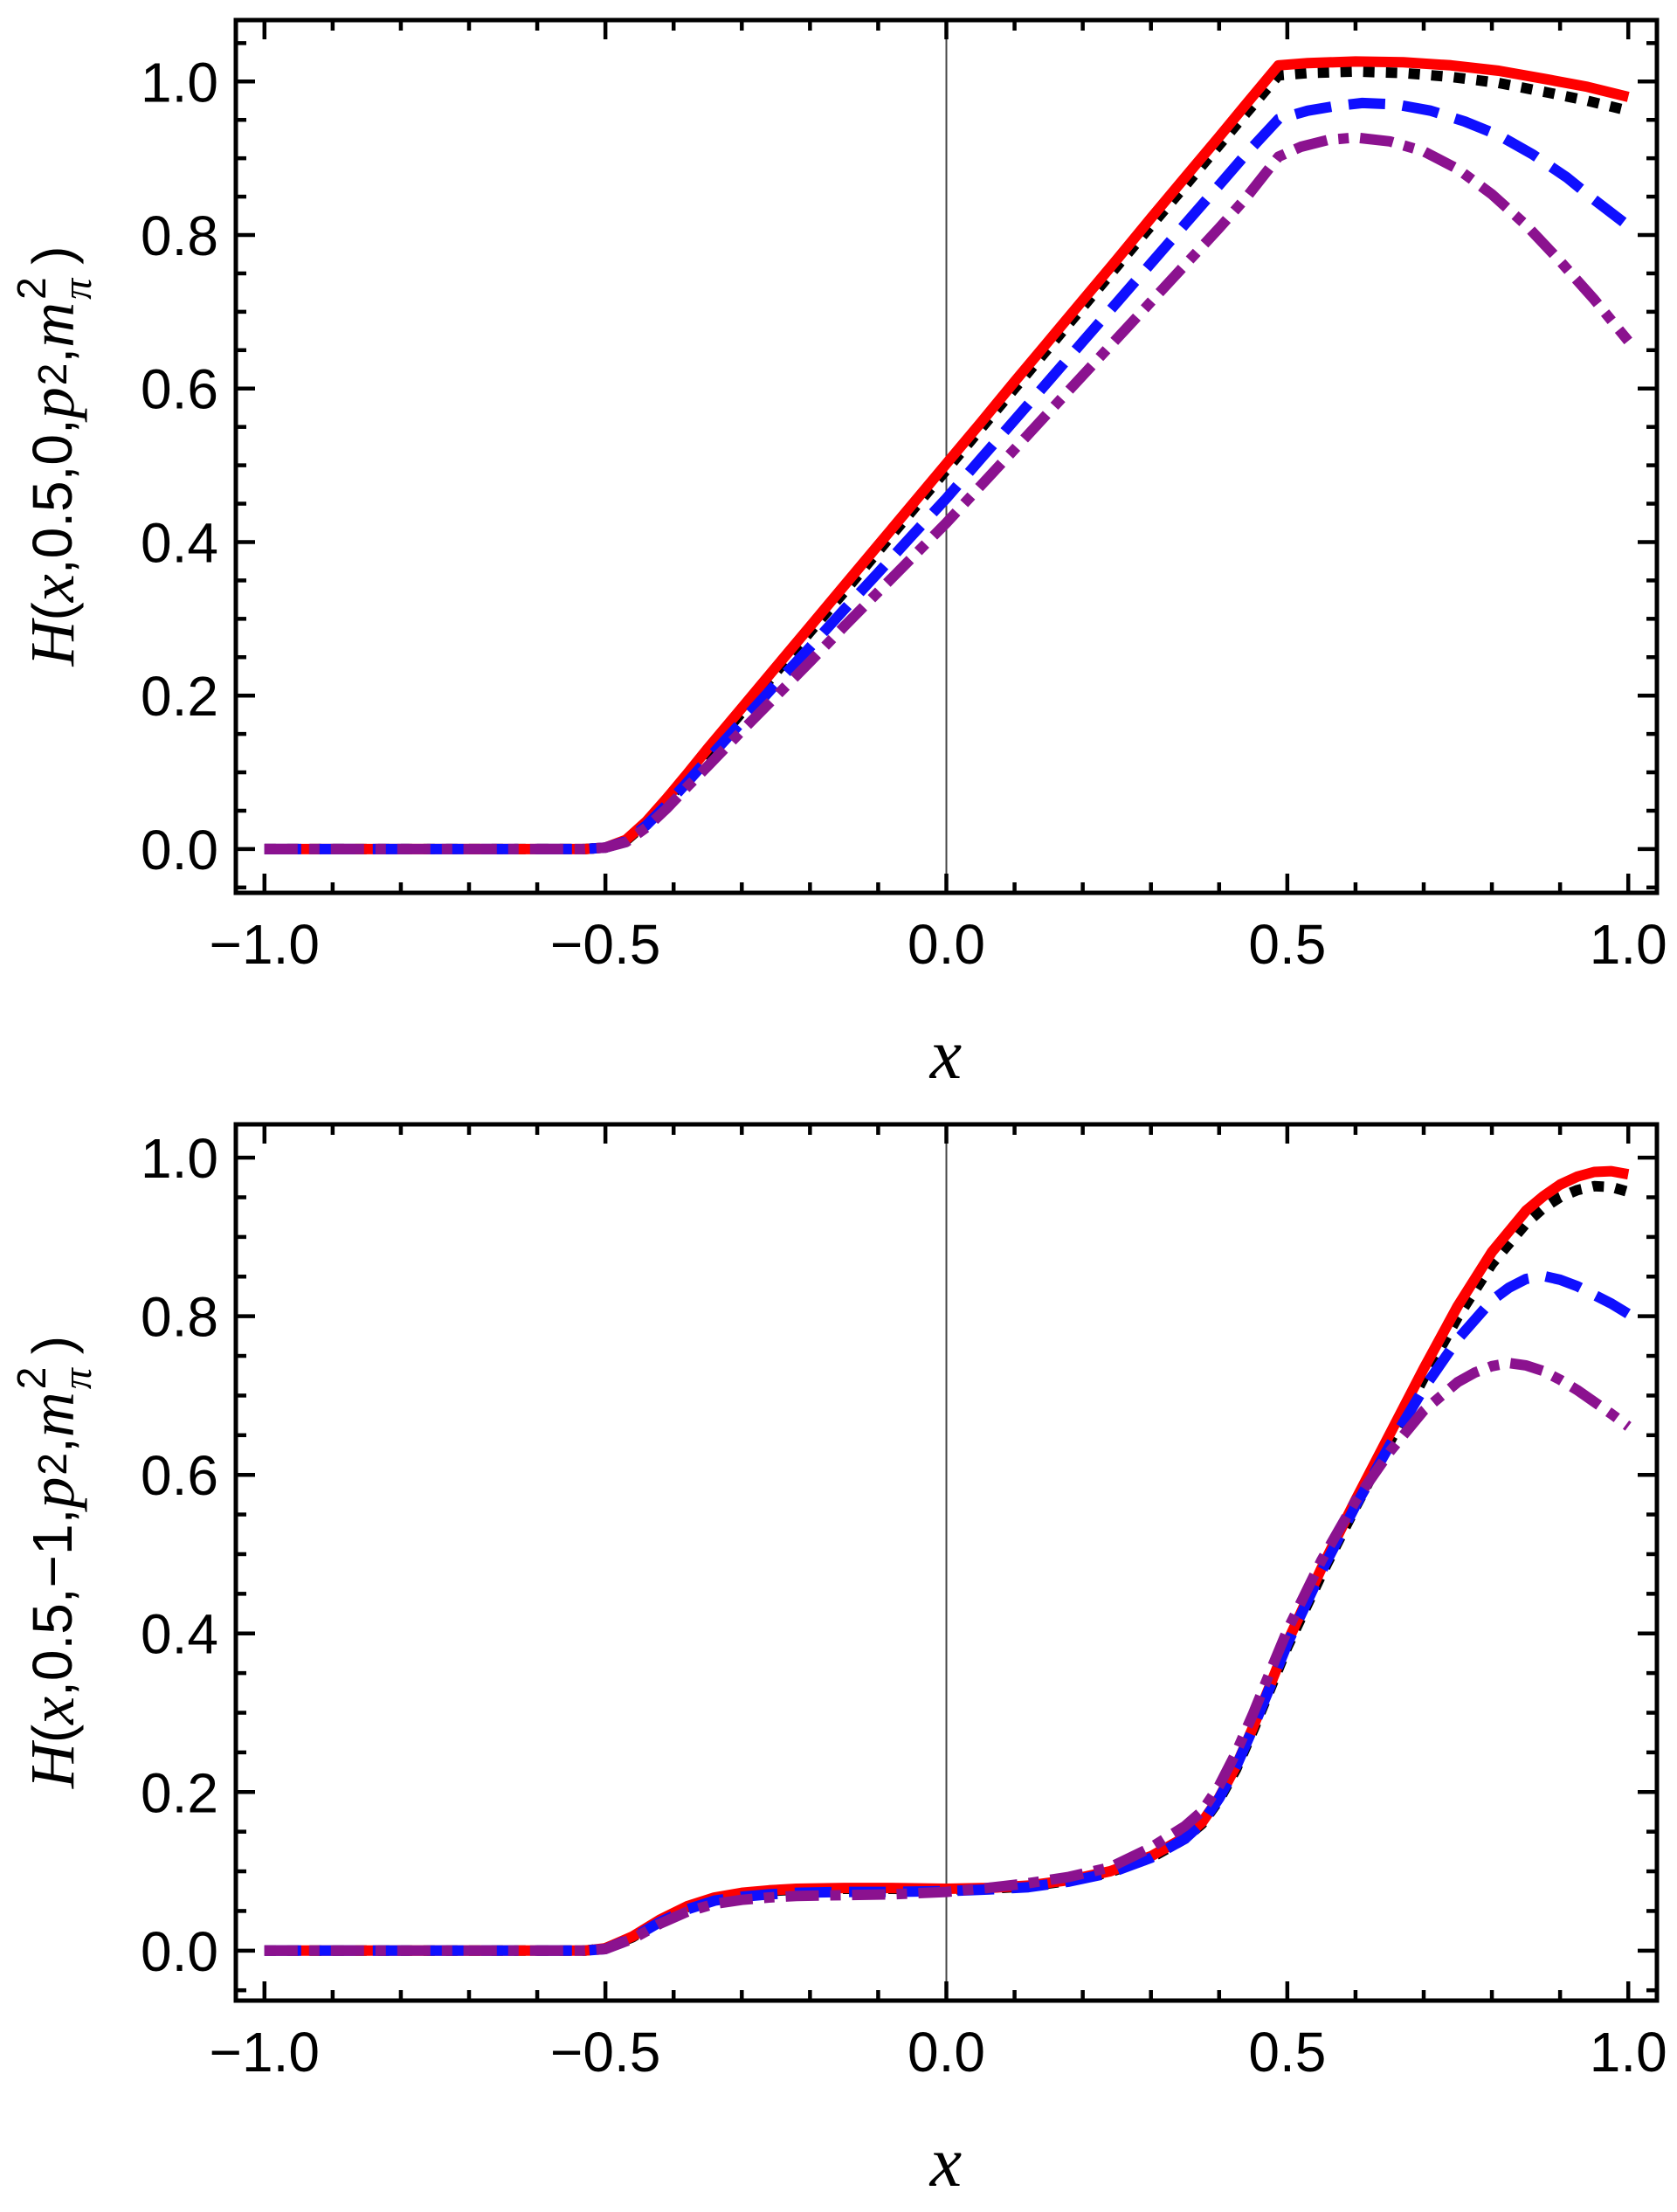 The height and width of the screenshot is (2212, 1677). I want to click on bottom-y-axis-label: H(x ,0.5,−1, p 2, m 2 π), so click(54, 1562).